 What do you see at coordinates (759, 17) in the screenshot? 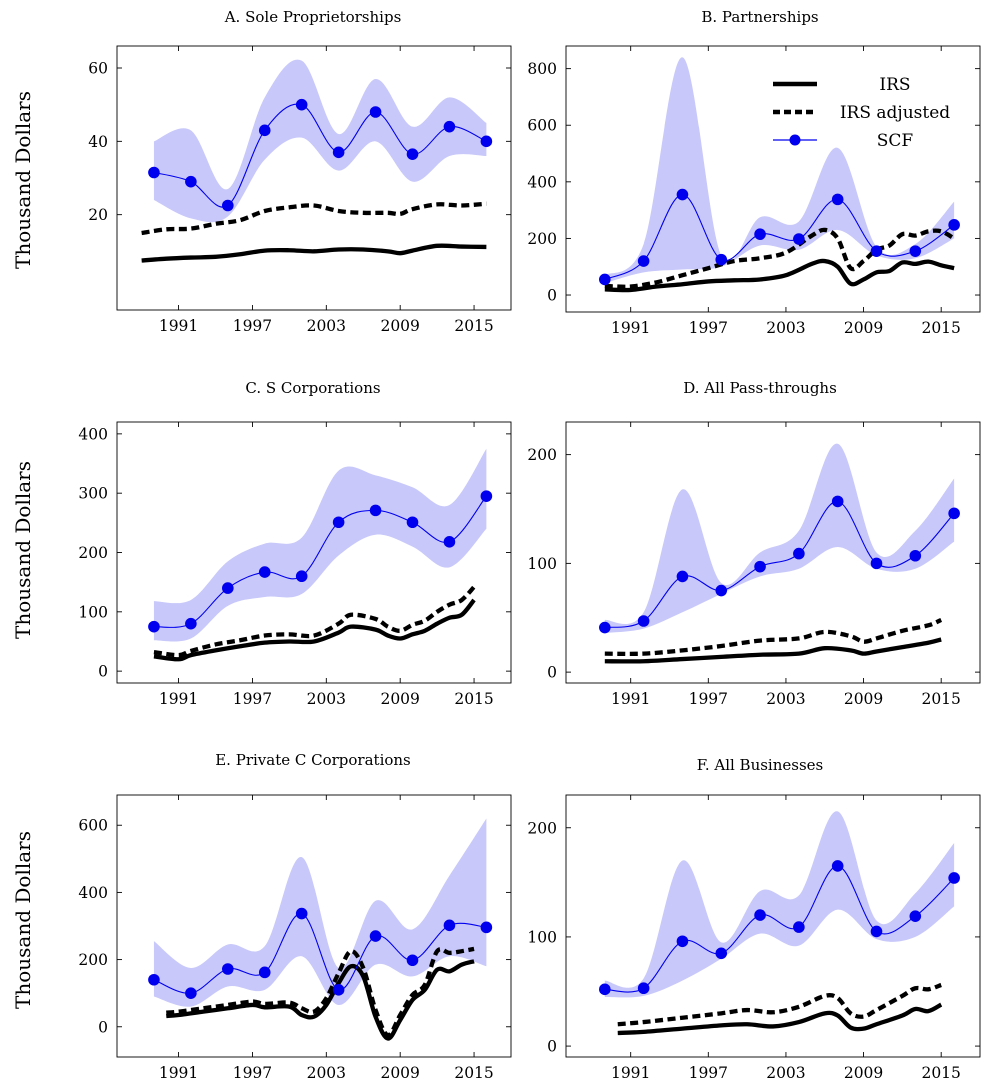
I see `panel-title: B. Partnerships` at bounding box center [759, 17].